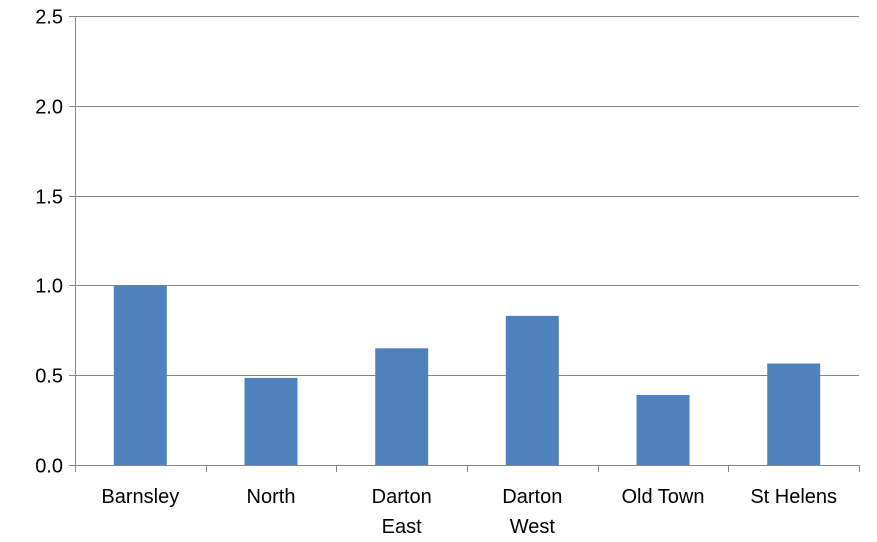 The image size is (877, 542). What do you see at coordinates (532, 390) in the screenshot?
I see `bar-darton-west` at bounding box center [532, 390].